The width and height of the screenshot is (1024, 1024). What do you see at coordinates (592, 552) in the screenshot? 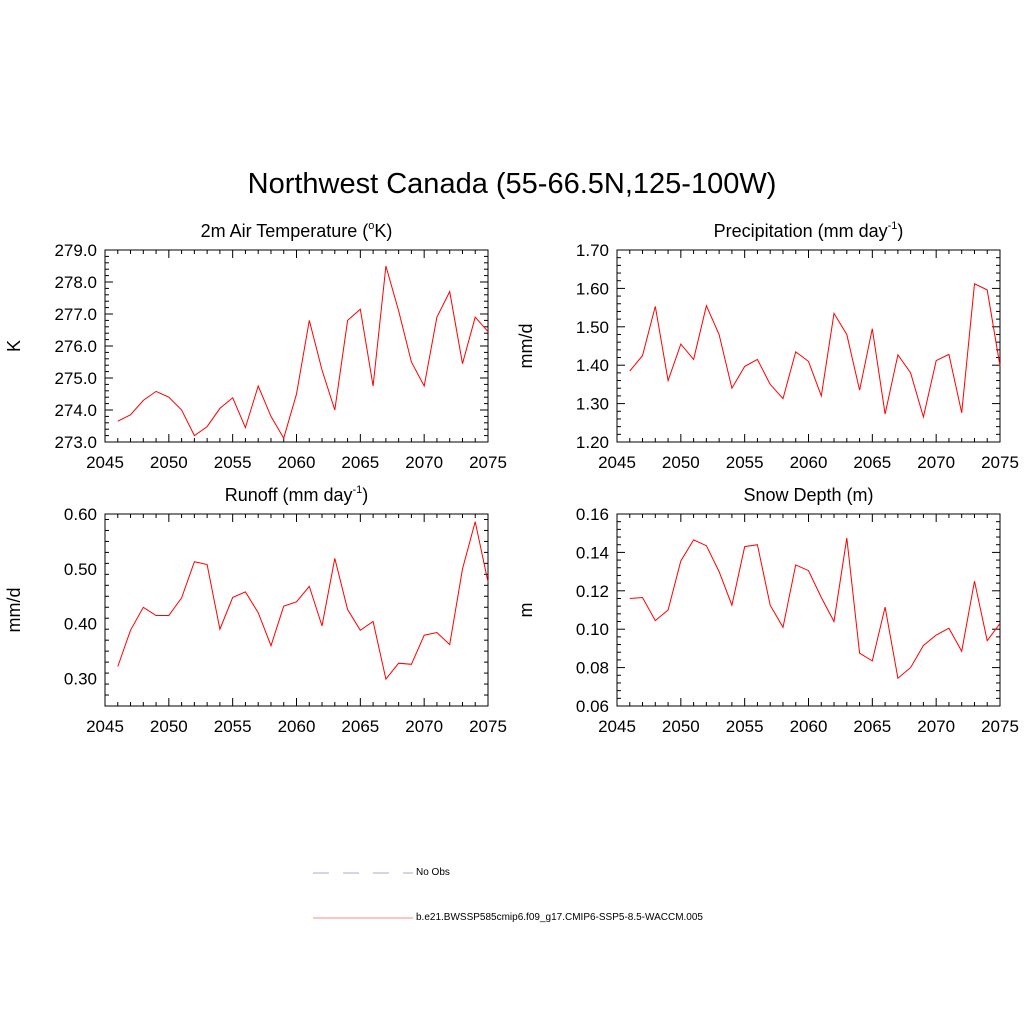
I see `y-tick-label: 0.14` at bounding box center [592, 552].